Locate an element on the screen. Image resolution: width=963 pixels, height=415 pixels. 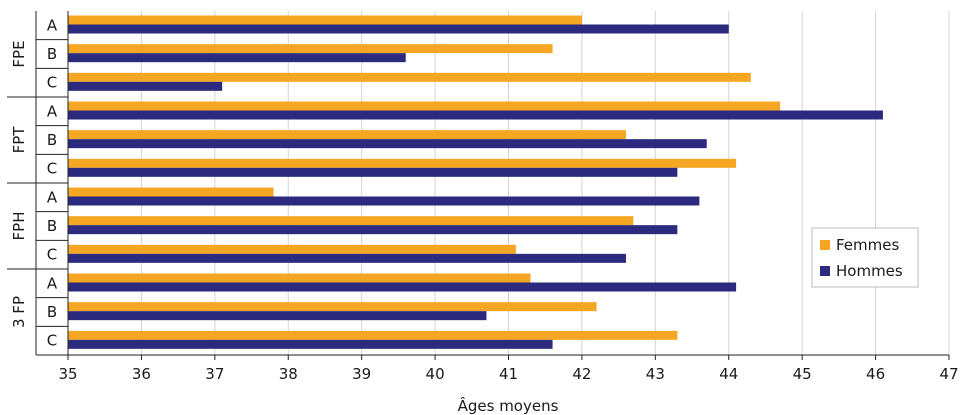
bar-hommes-fpt-b is located at coordinates (387, 144).